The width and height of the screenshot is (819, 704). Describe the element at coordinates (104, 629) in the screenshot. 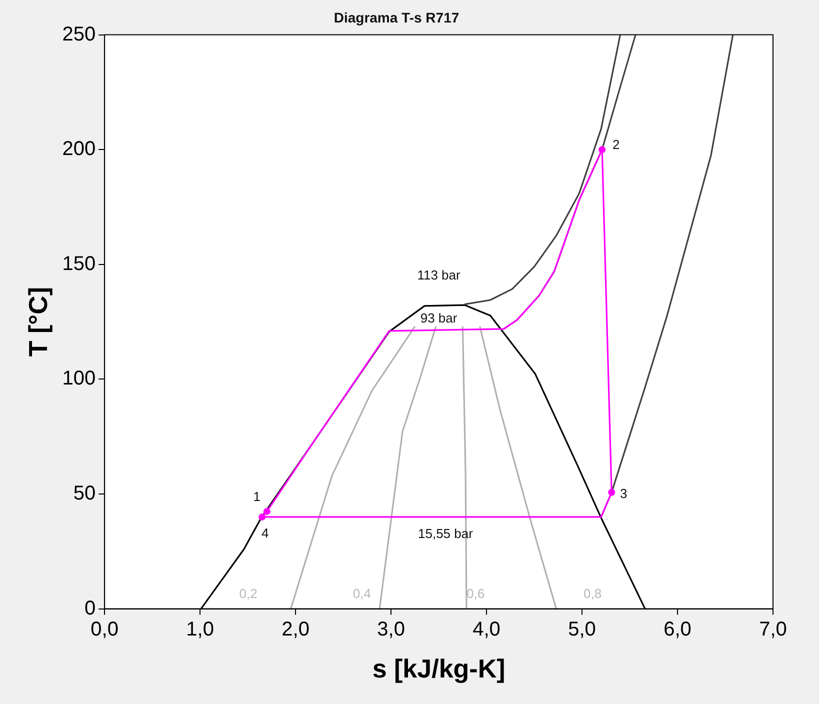

I see `x-tick-label: 0,0` at that location.